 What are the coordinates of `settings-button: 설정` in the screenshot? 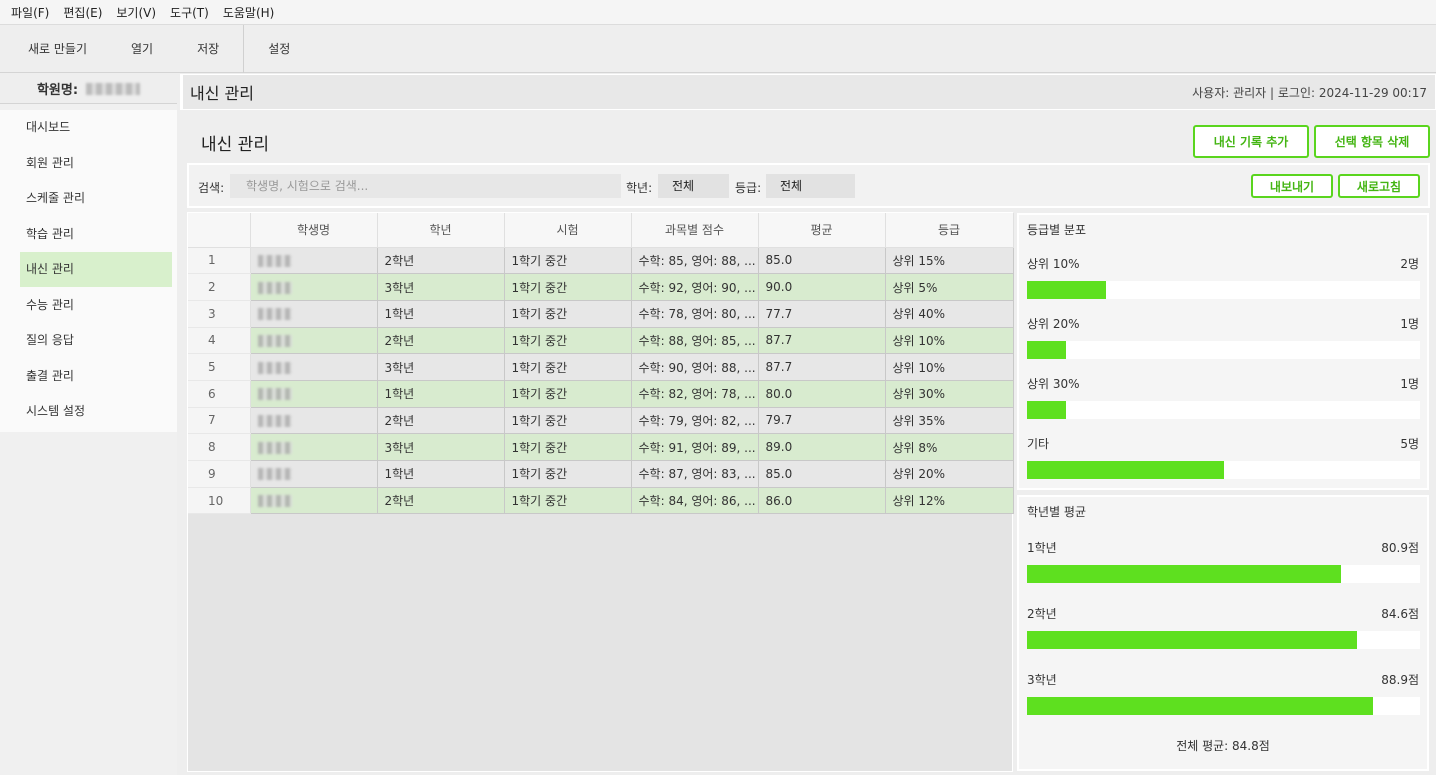 It's located at (279, 48).